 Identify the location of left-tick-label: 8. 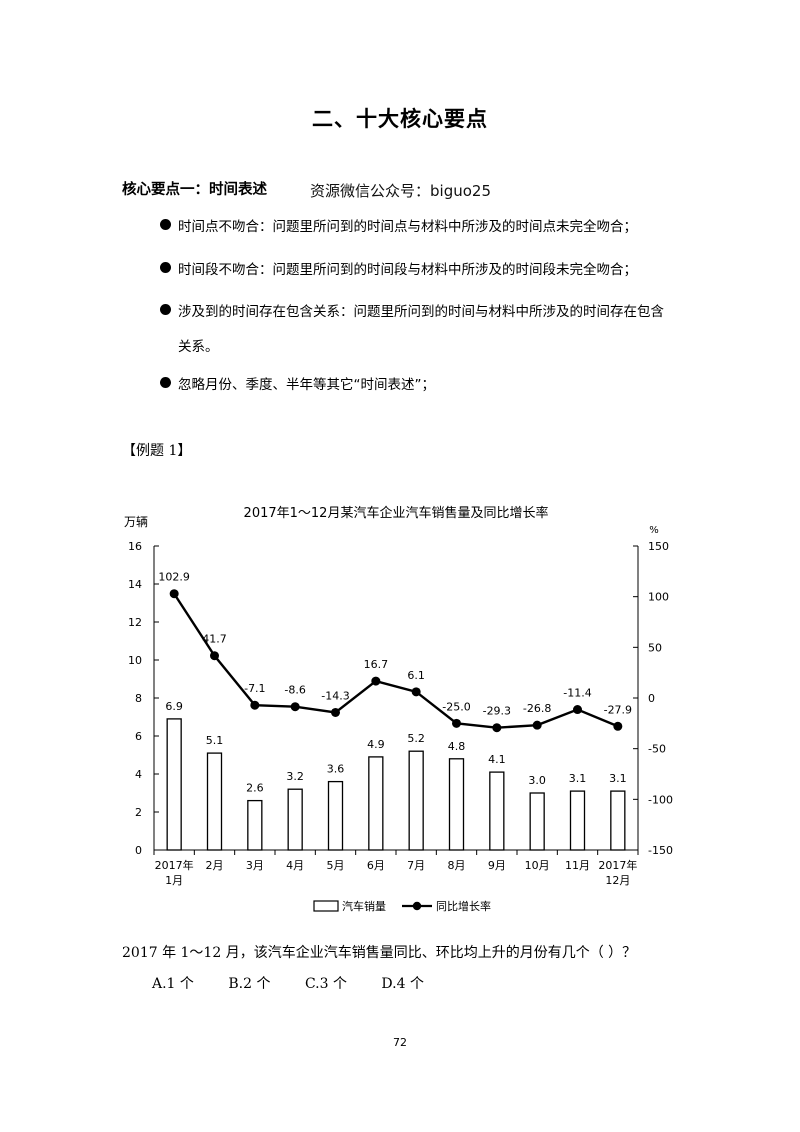
(138, 698).